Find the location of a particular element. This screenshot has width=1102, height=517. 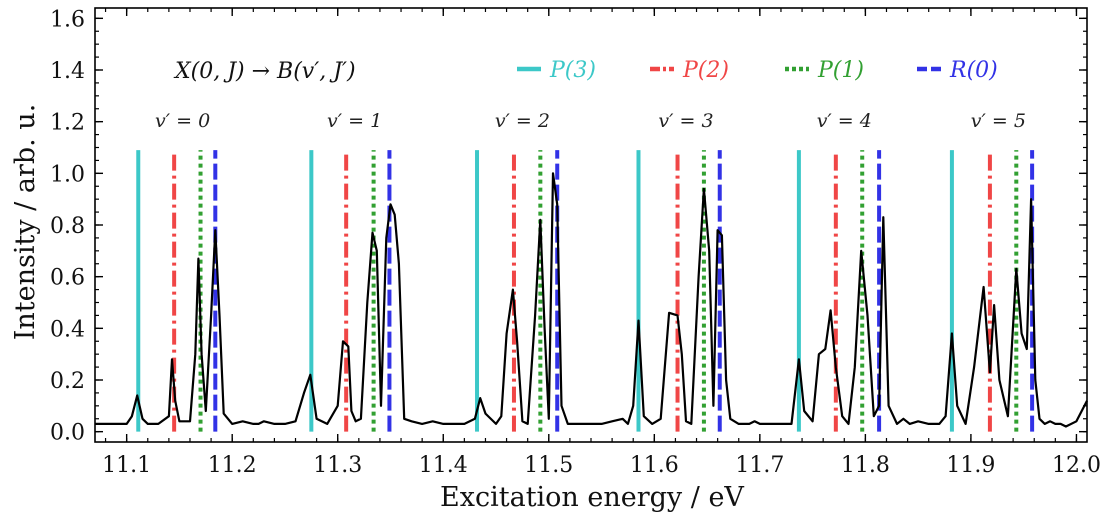

band-label-2: v′ = 2 is located at coordinates (522, 121).